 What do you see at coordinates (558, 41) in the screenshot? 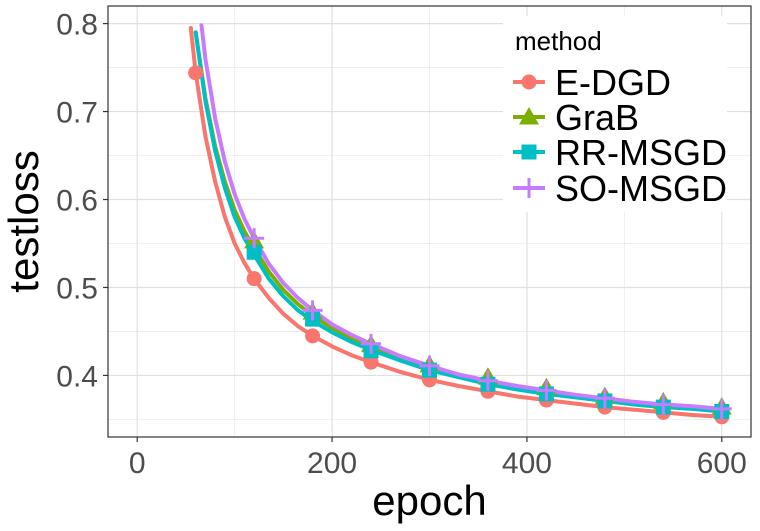
I see `legend-title: method` at bounding box center [558, 41].